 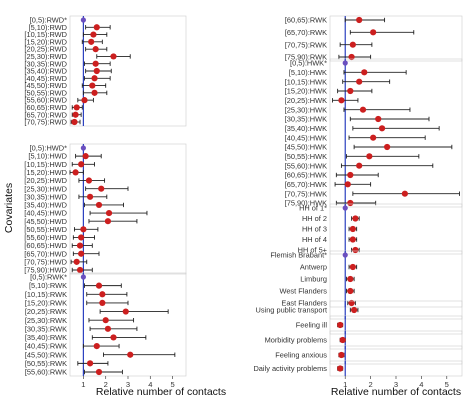 I want to click on y-tick-label: [70,75):RWD, so click(x=45, y=122).